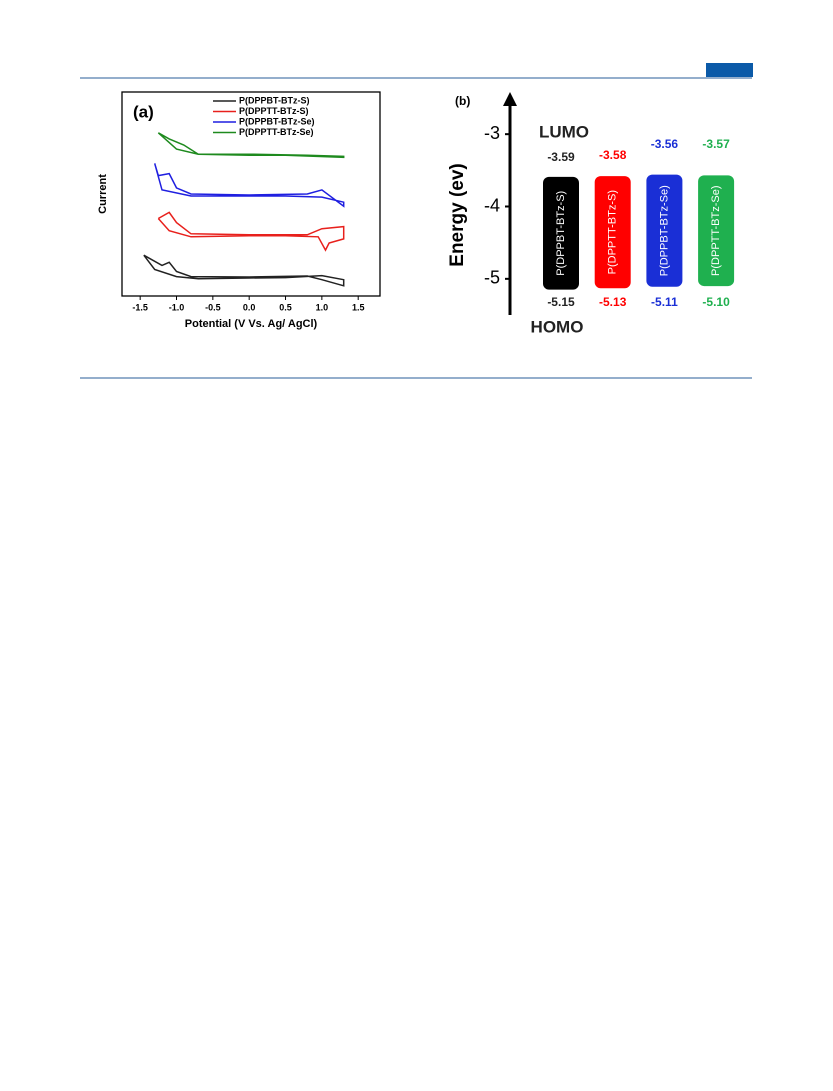 The image size is (833, 1091). I want to click on x-tick-label: -0.5, so click(213, 307).